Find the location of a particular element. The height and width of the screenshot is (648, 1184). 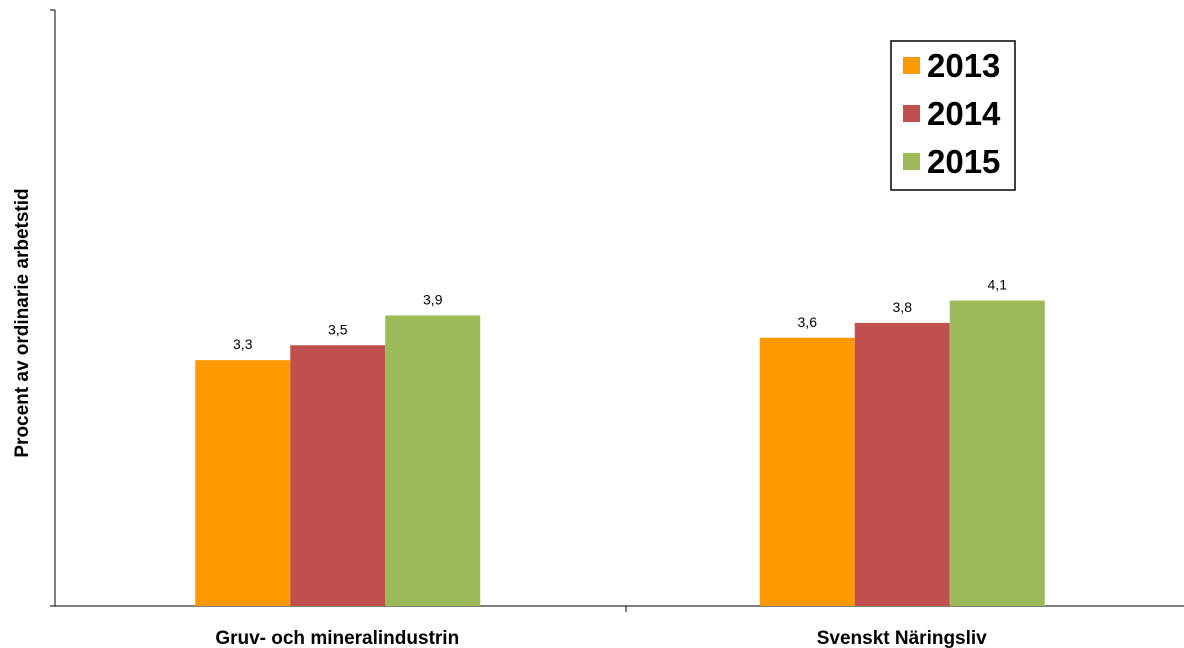

category-label-1: Gruv- och mineralindustrin is located at coordinates (337, 638).